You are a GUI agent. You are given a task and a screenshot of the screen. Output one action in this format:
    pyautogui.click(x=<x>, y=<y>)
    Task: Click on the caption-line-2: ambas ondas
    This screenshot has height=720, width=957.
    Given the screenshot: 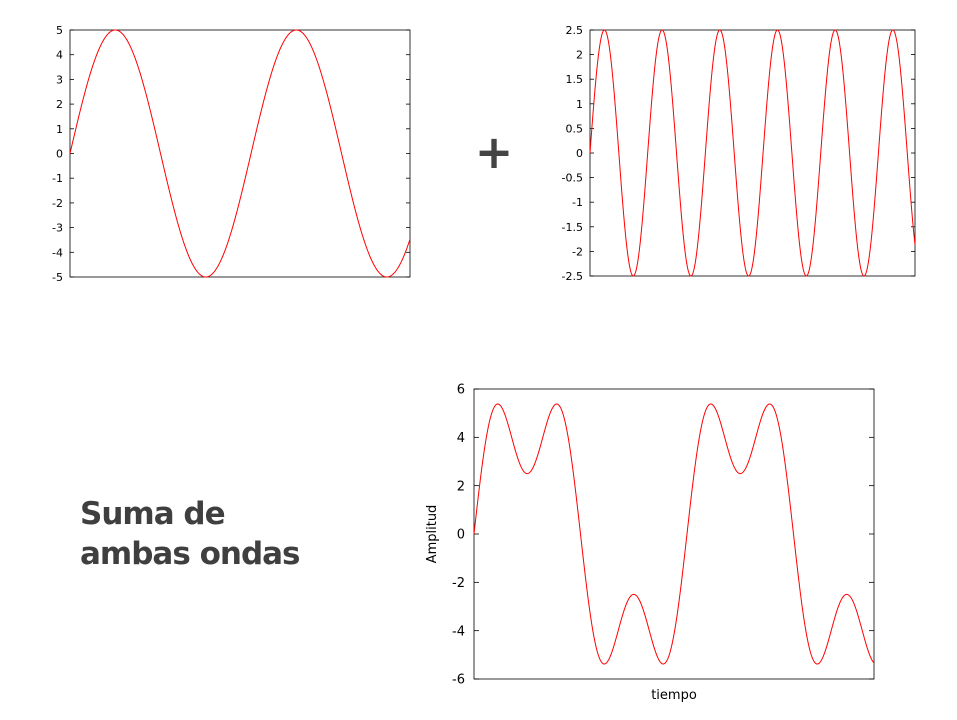 What is the action you would take?
    pyautogui.click(x=190, y=554)
    